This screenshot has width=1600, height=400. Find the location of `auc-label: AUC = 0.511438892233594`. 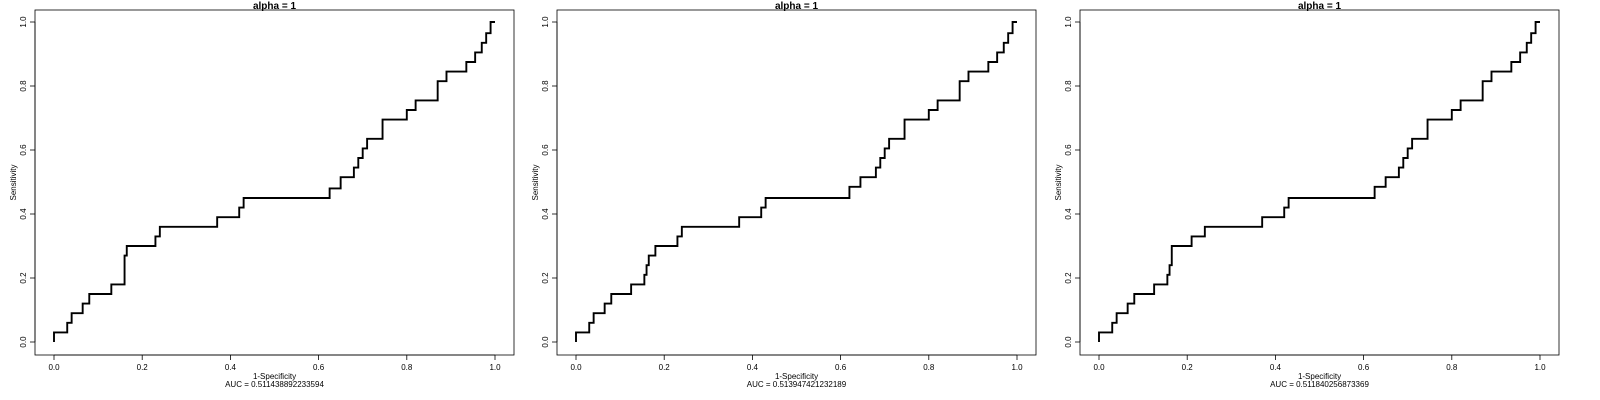

auc-label: AUC = 0.511438892233594 is located at coordinates (274, 384).